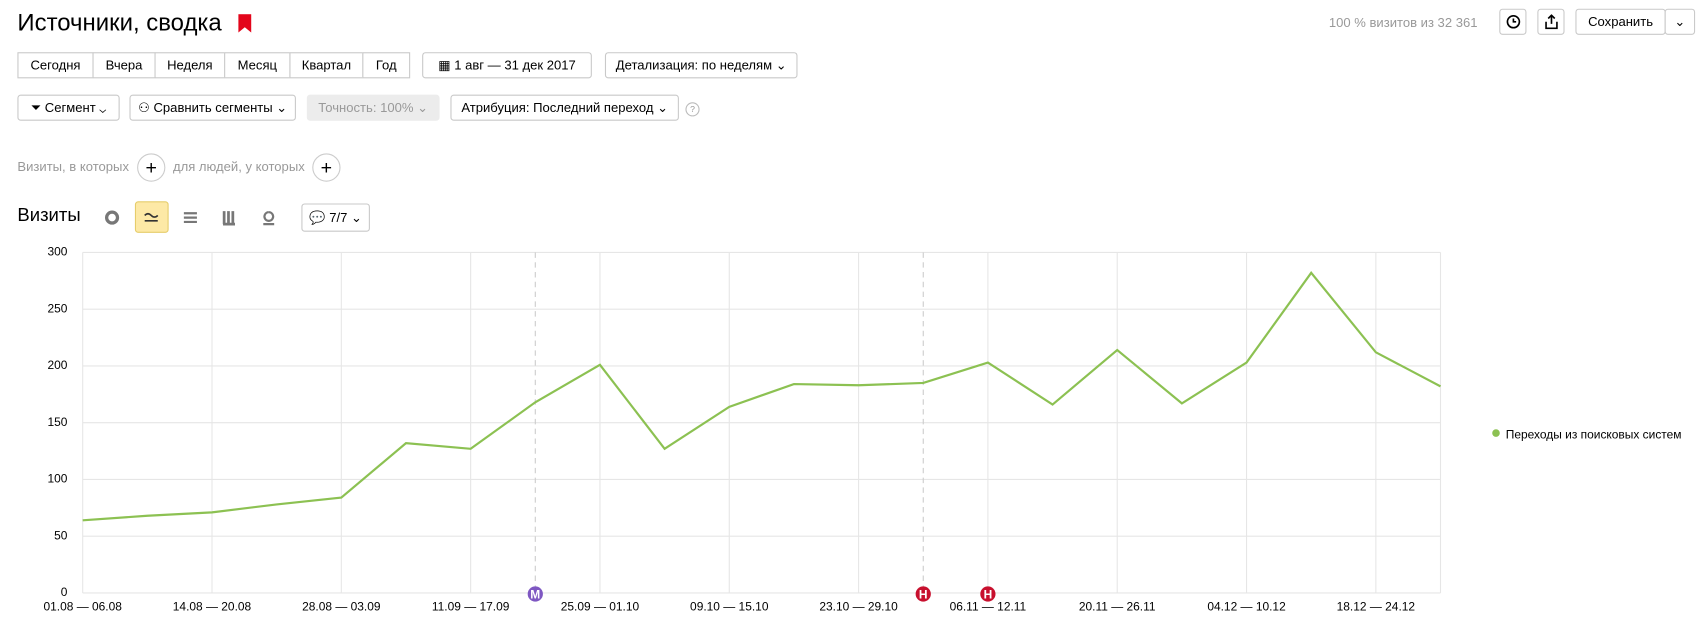  I want to click on x-tick-label: 20.11 — 26.11, so click(1117, 606).